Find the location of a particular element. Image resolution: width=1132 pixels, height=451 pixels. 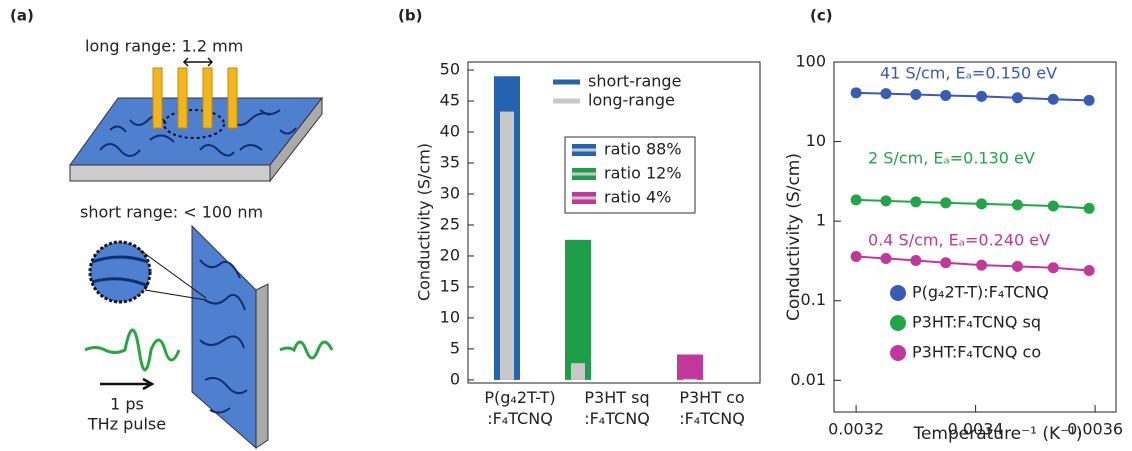

panel-label: (c) is located at coordinates (821, 16).